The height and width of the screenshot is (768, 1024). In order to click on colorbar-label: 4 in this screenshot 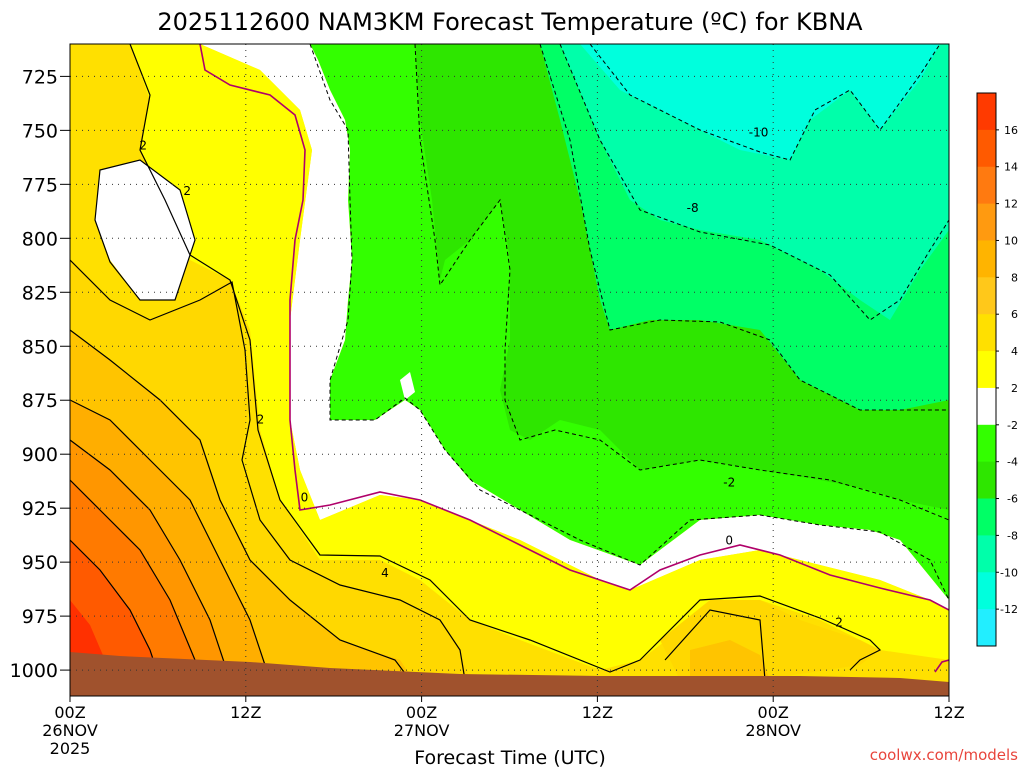, I will do `click(1014, 351)`.